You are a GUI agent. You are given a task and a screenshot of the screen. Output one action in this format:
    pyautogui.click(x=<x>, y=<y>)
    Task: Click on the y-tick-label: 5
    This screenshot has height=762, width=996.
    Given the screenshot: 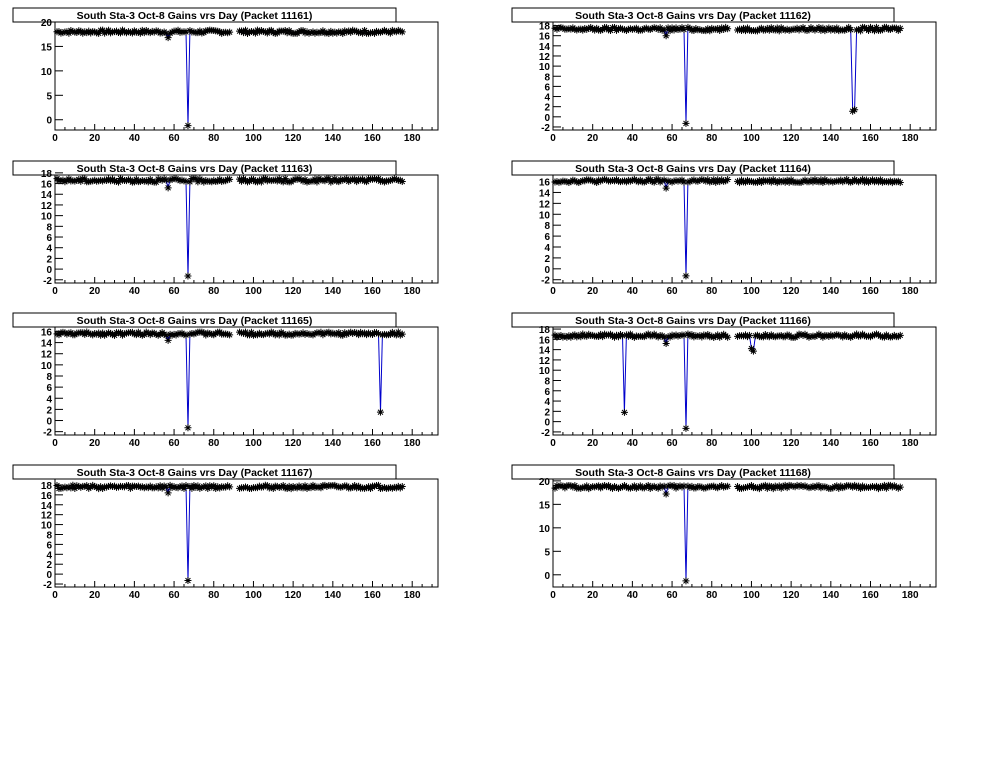 What is the action you would take?
    pyautogui.click(x=49, y=96)
    